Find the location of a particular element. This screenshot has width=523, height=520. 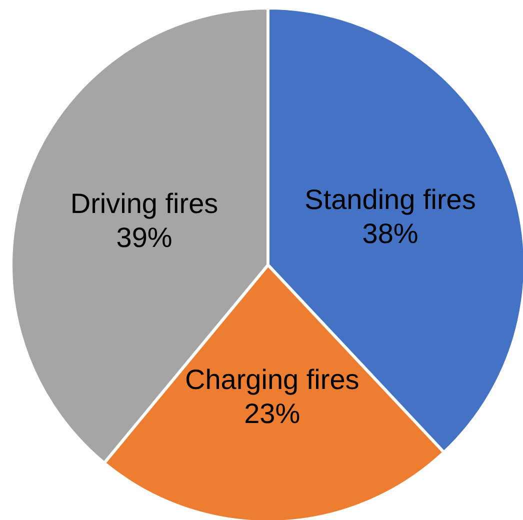

slice-label: Charging fires is located at coordinates (272, 379).